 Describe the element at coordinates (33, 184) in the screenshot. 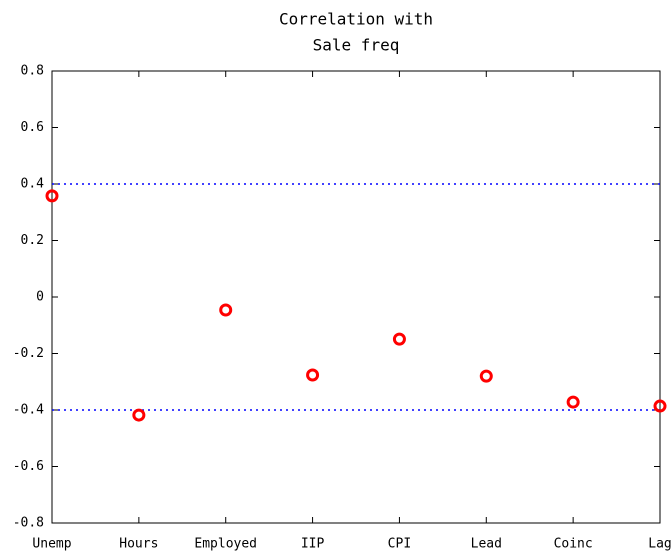

I see `y-tick-label: 0.4` at that location.